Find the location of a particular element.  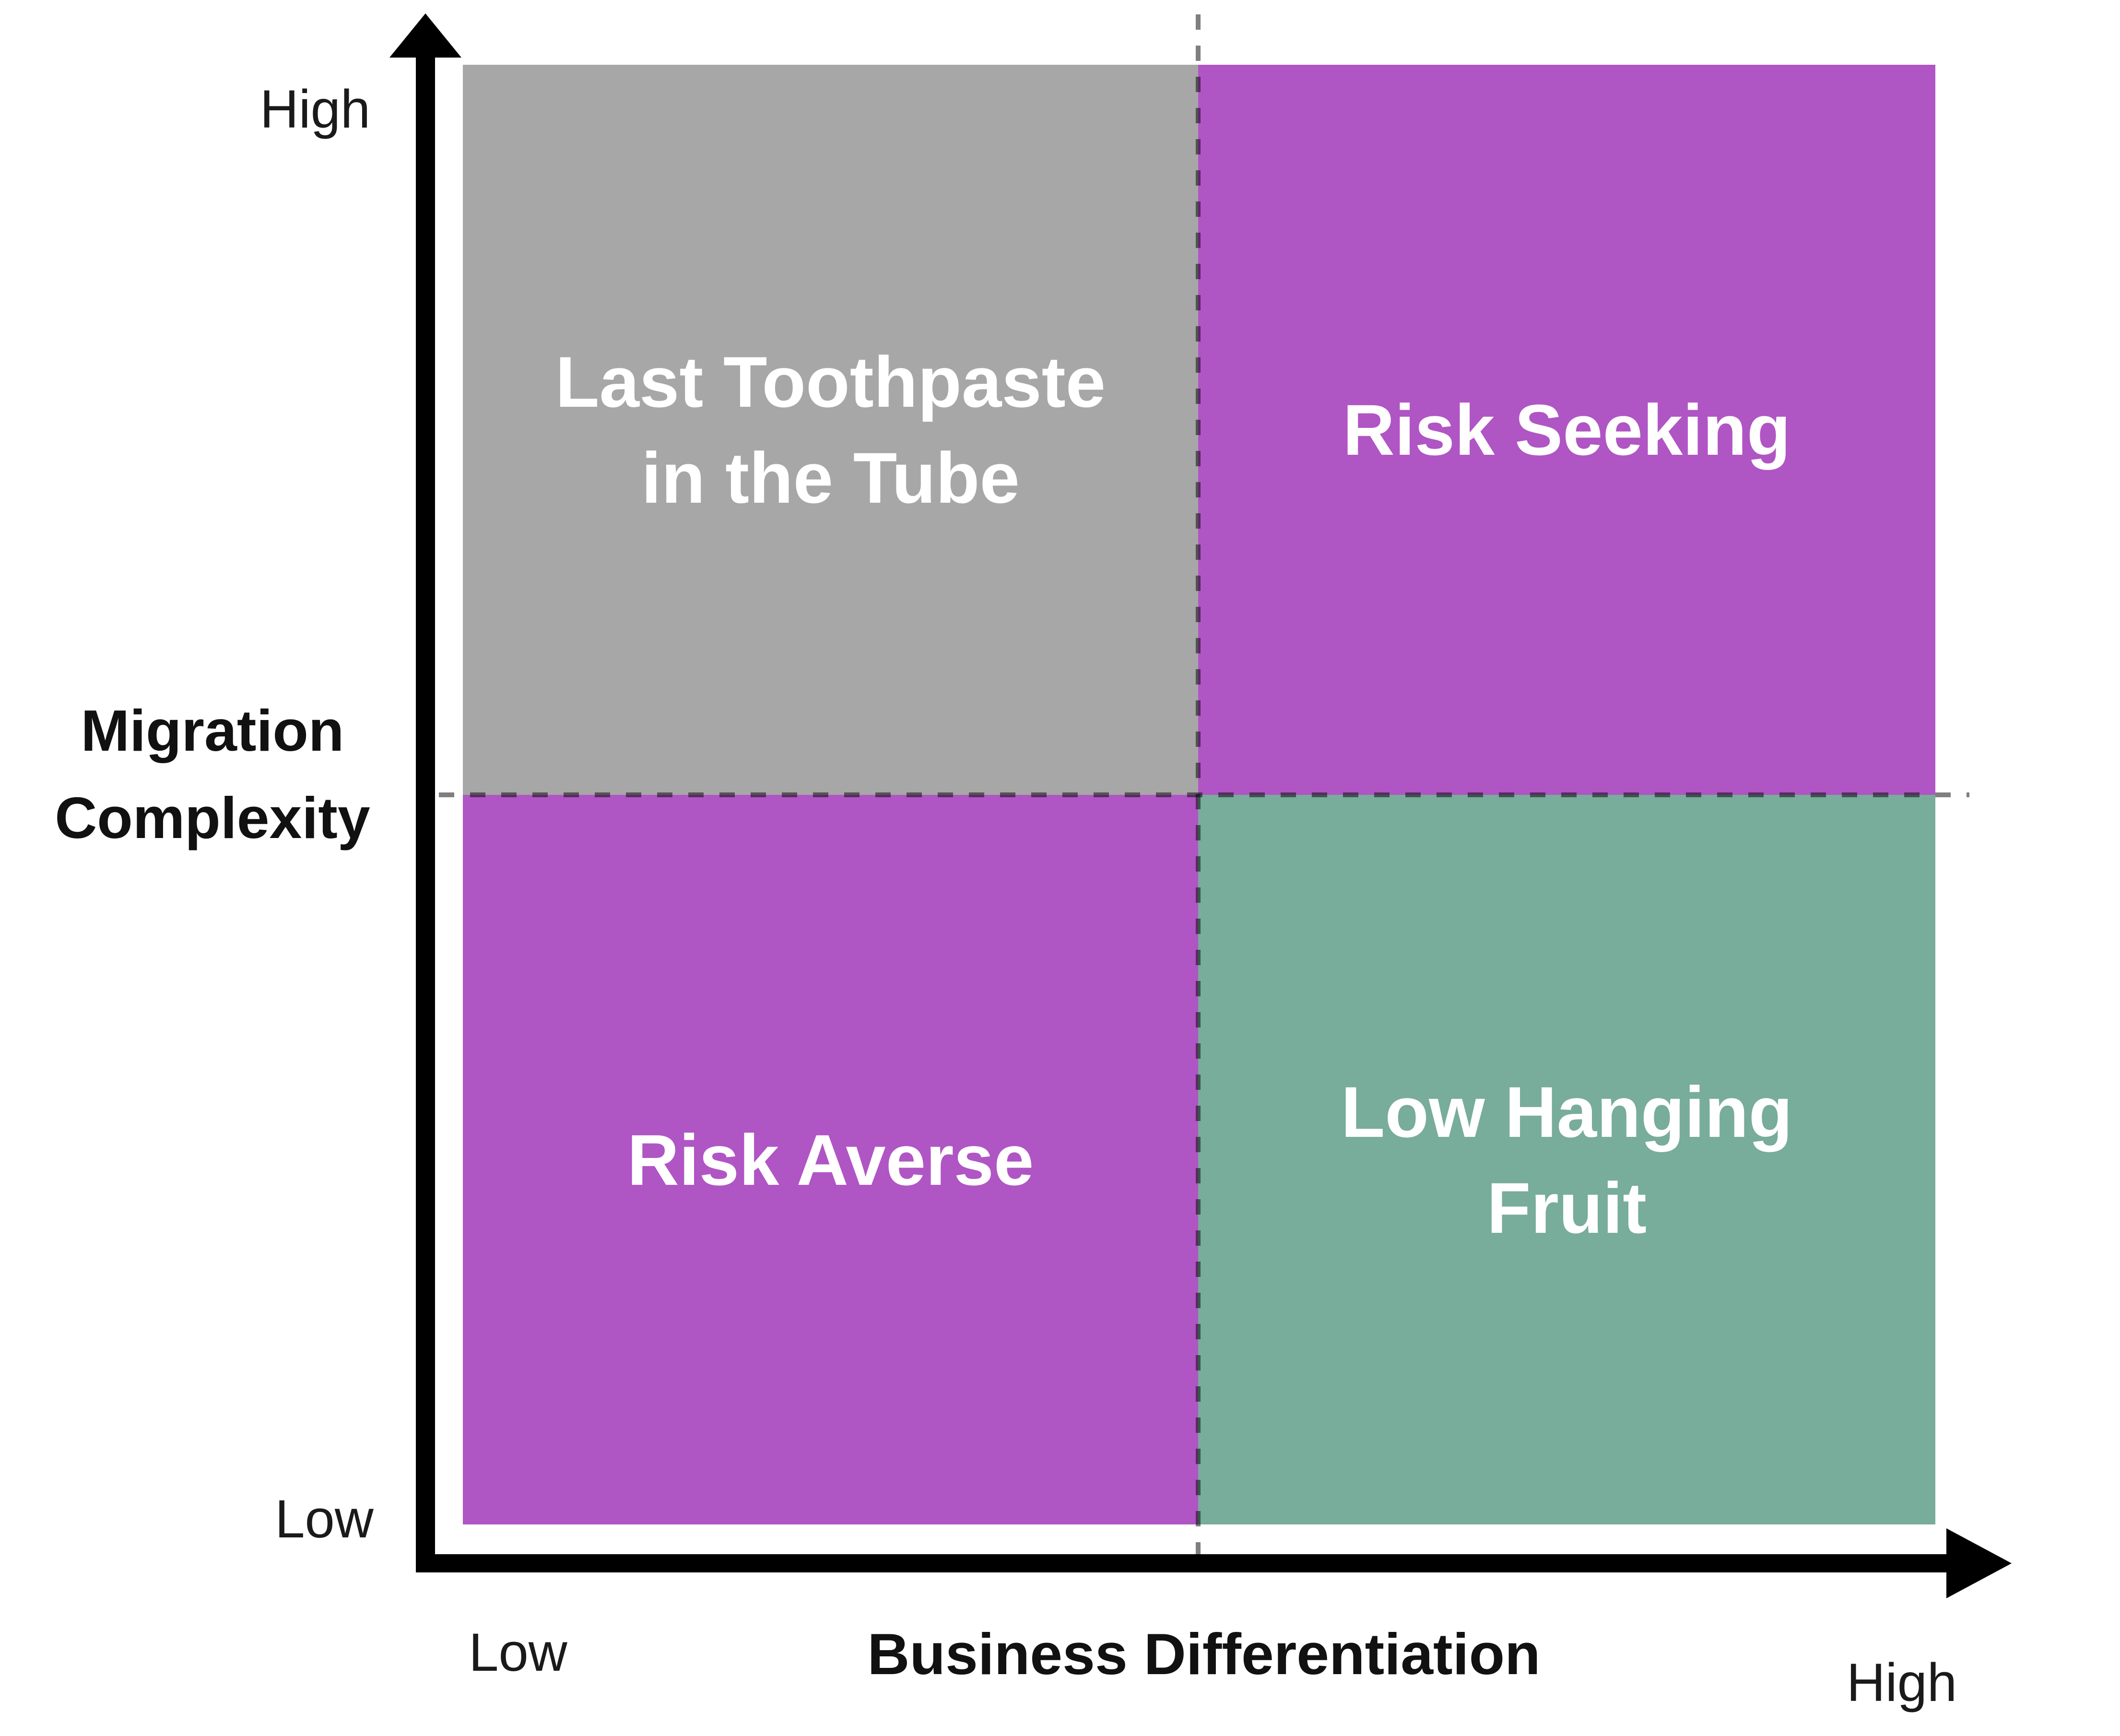

quadrant-top-right-label: Risk Seeking is located at coordinates (1567, 430).